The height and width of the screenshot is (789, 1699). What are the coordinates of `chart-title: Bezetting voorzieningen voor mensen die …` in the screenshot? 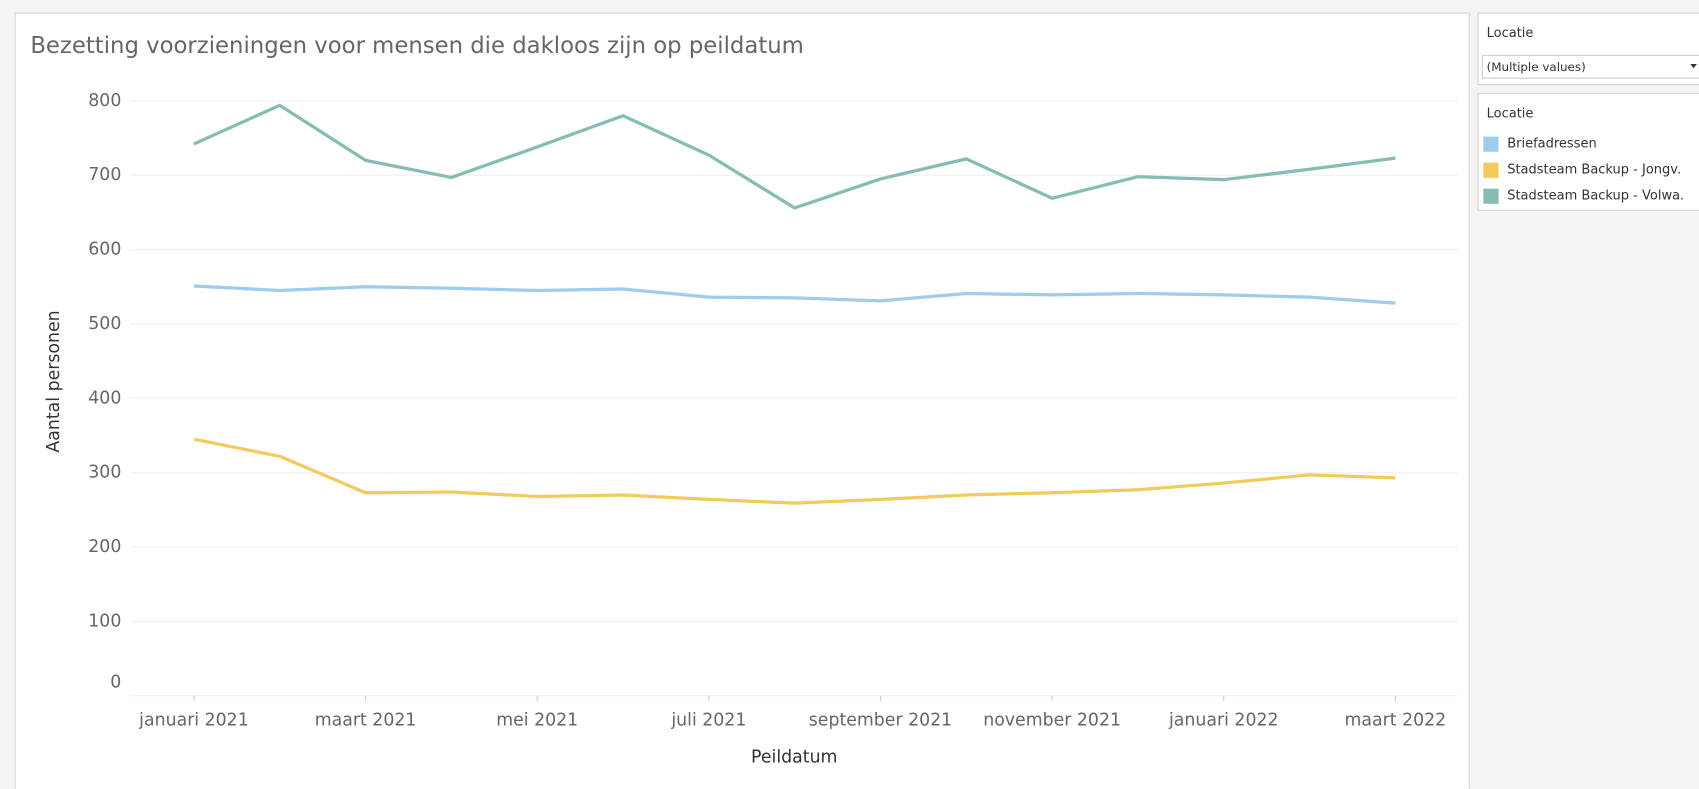 It's located at (416, 46).